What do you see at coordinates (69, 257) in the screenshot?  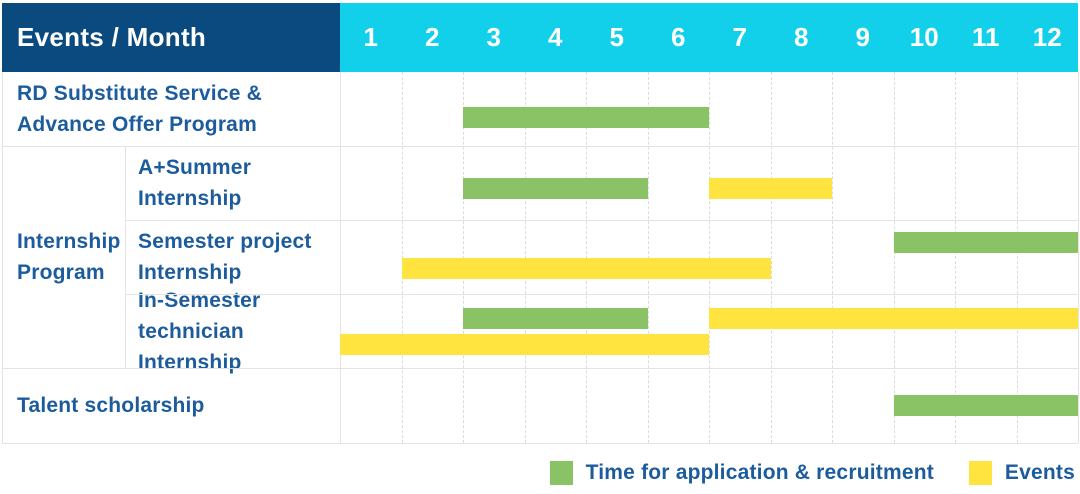 I see `group-label-internship-program: Internship Program` at bounding box center [69, 257].